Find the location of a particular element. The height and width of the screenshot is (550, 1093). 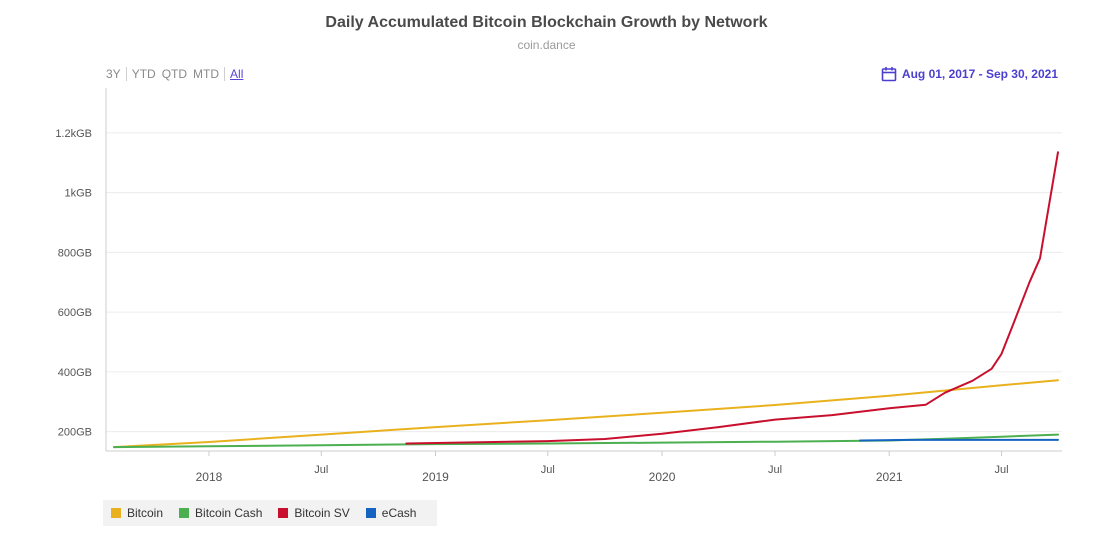

series-line-ecash is located at coordinates (959, 440).